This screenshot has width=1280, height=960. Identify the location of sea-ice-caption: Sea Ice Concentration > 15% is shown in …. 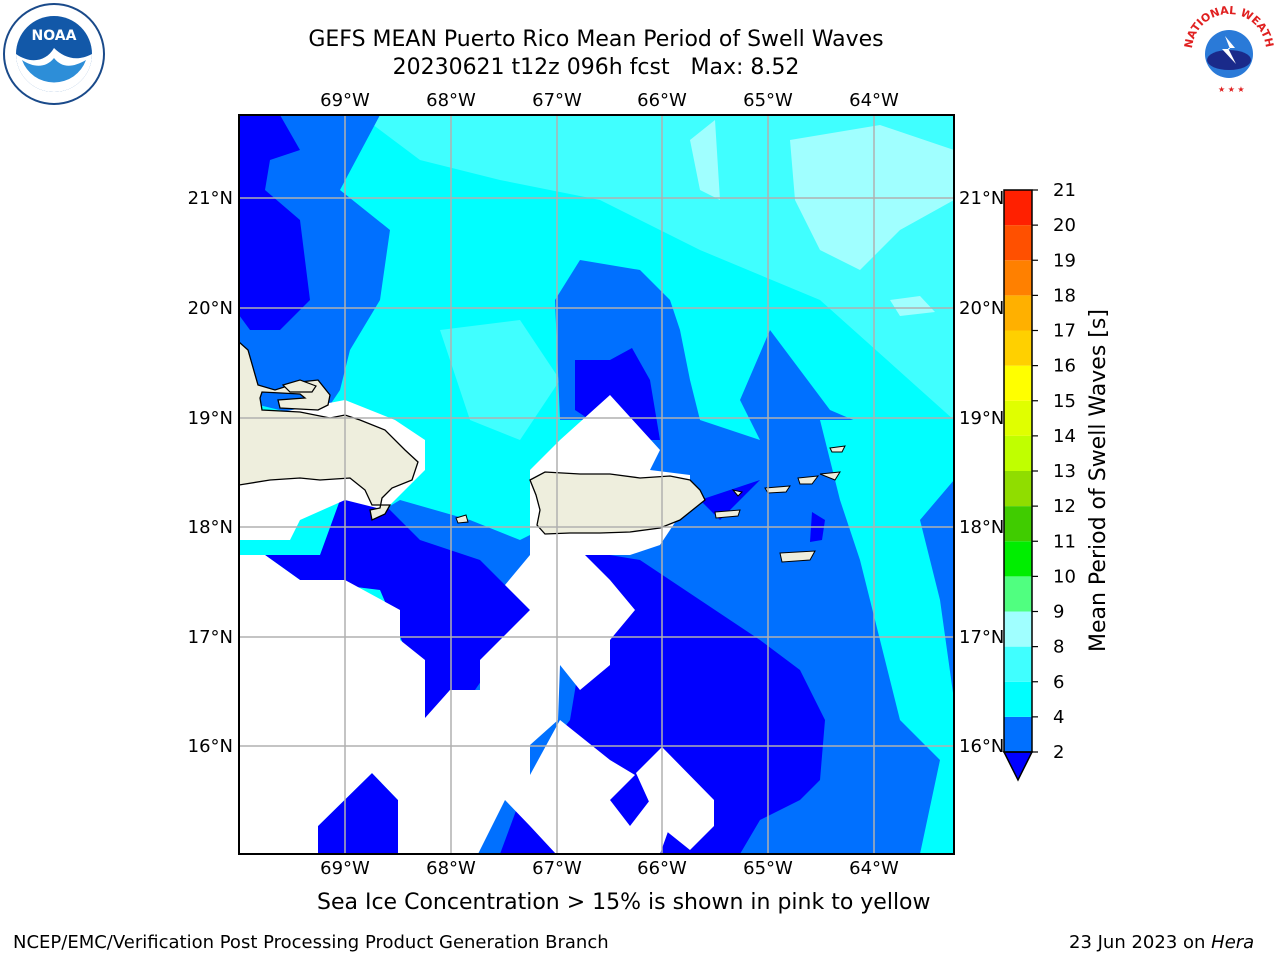
(624, 902).